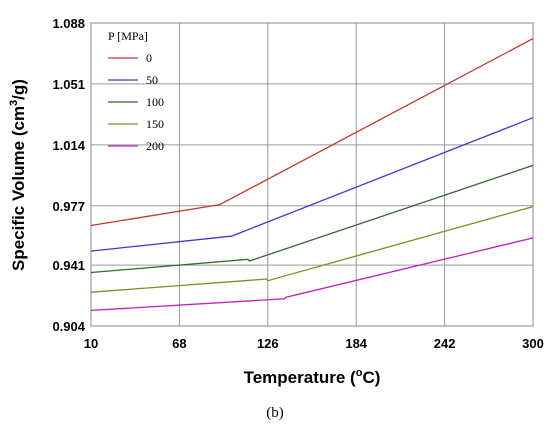 The width and height of the screenshot is (550, 432). I want to click on legend-label-0: 0, so click(149, 58).